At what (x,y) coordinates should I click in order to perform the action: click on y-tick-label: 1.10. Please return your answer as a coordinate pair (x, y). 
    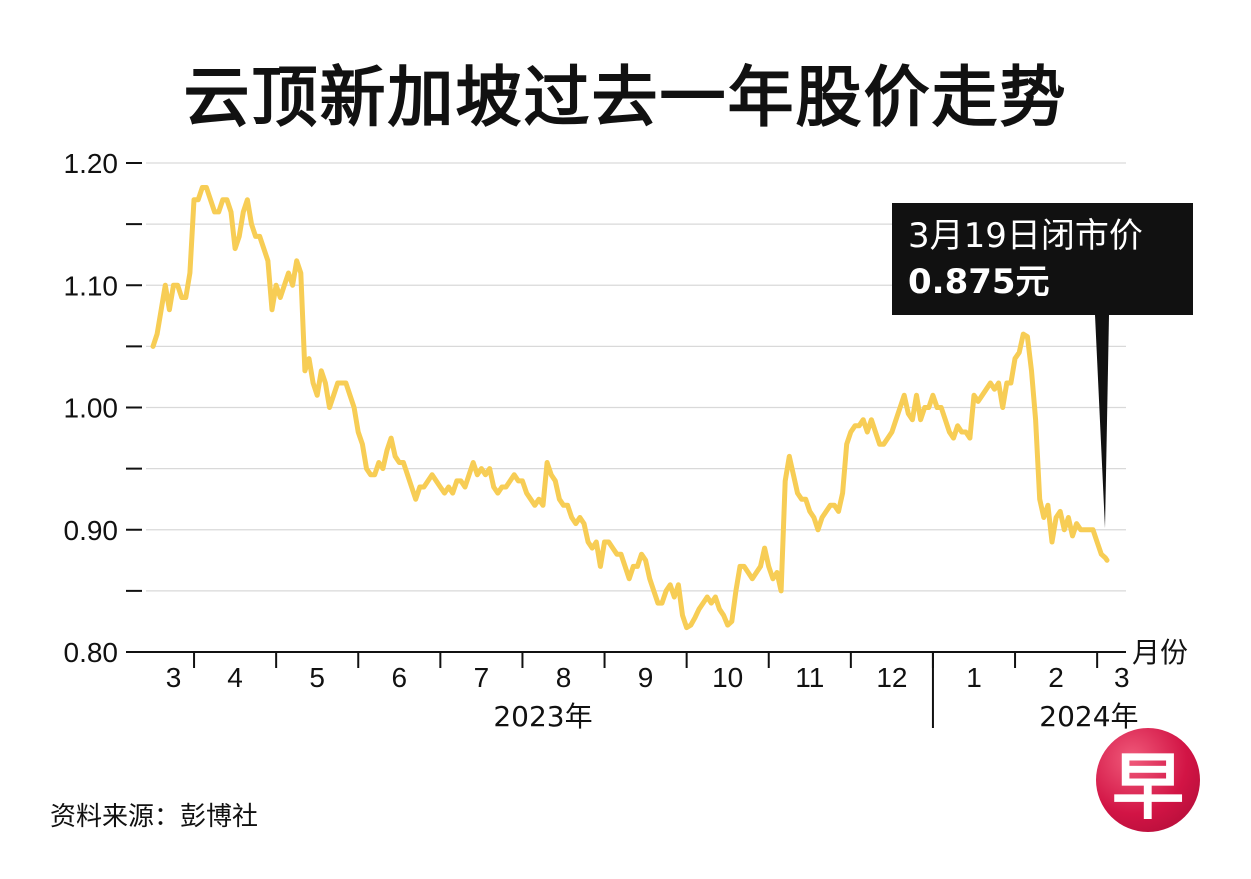
    Looking at the image, I should click on (91, 285).